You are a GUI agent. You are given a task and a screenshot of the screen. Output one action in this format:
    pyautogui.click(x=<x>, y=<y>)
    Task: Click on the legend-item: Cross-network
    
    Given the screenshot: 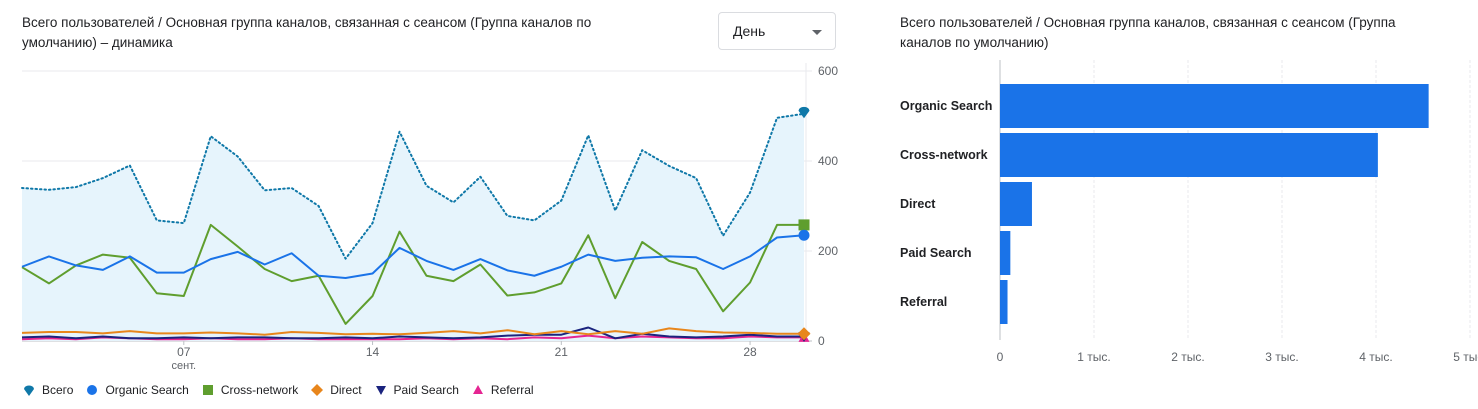 What is the action you would take?
    pyautogui.click(x=249, y=390)
    